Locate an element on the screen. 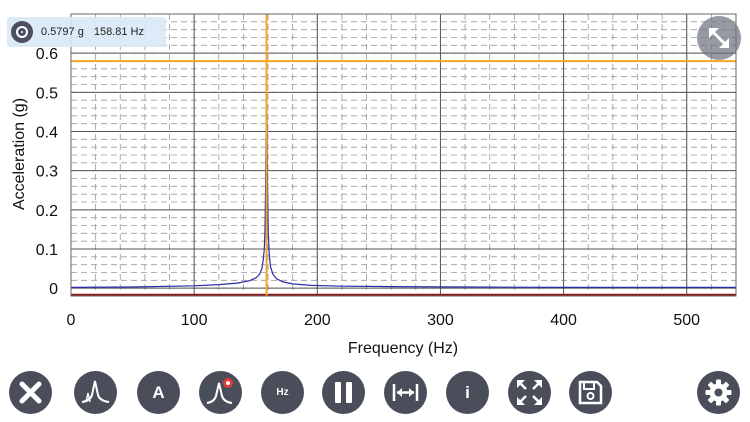 This screenshot has height=422, width=750. x-tick-label: 400 is located at coordinates (563, 320).